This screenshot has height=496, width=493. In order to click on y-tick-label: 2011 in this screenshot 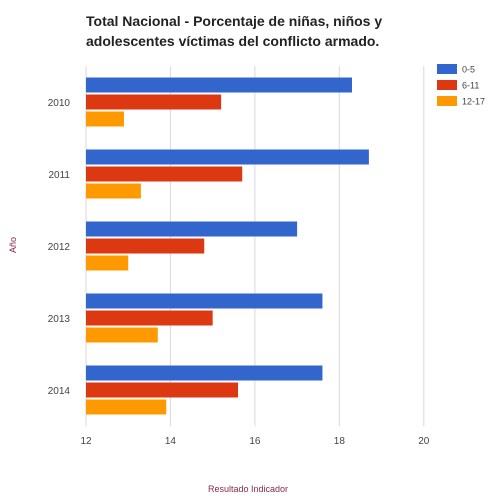, I will do `click(59, 175)`.